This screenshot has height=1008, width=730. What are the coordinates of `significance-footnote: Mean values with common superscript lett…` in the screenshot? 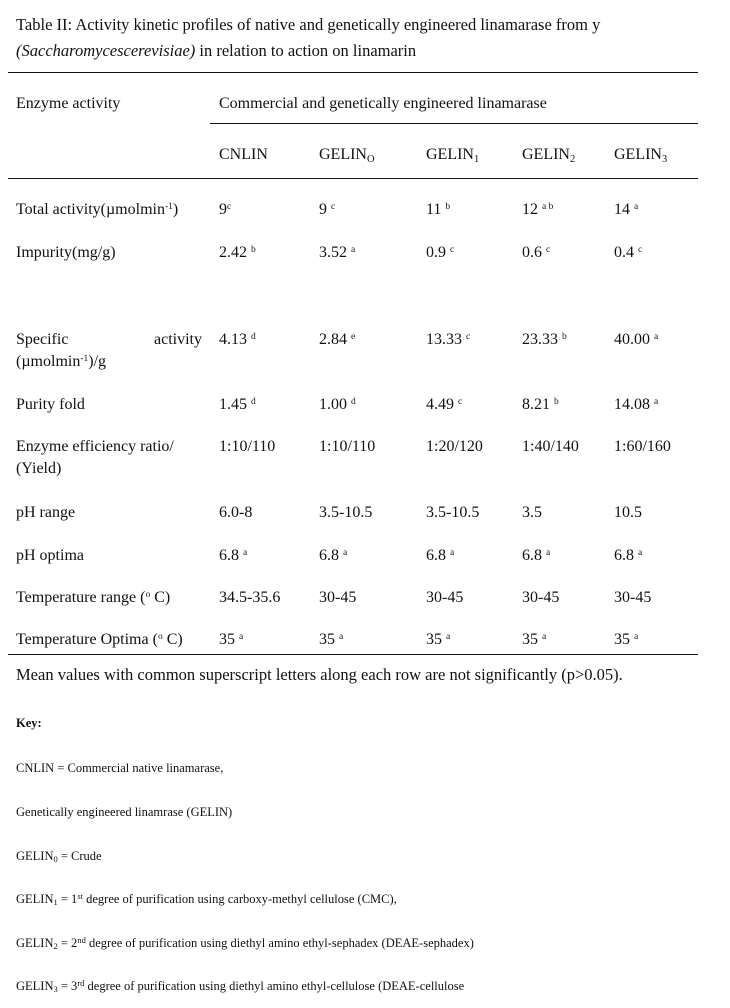 It's located at (319, 674).